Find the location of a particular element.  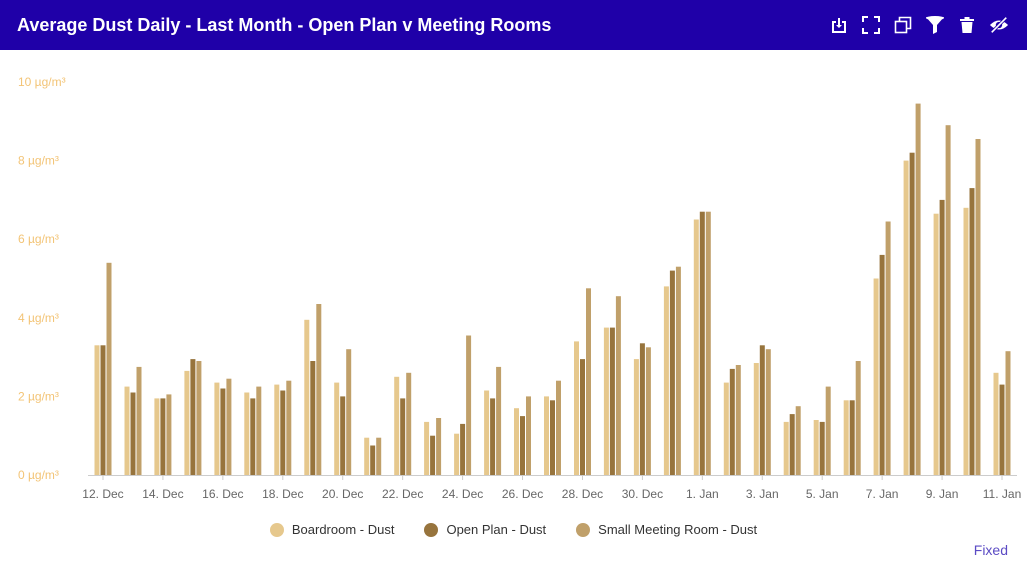

copy-icon is located at coordinates (903, 25).